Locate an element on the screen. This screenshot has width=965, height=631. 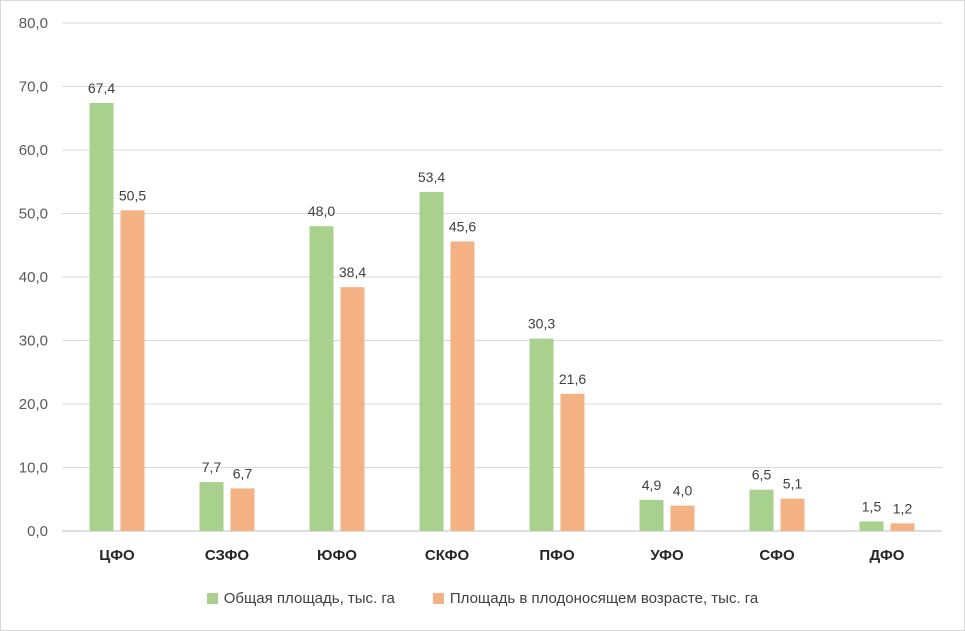
x-category-label: ДФО is located at coordinates (887, 555).